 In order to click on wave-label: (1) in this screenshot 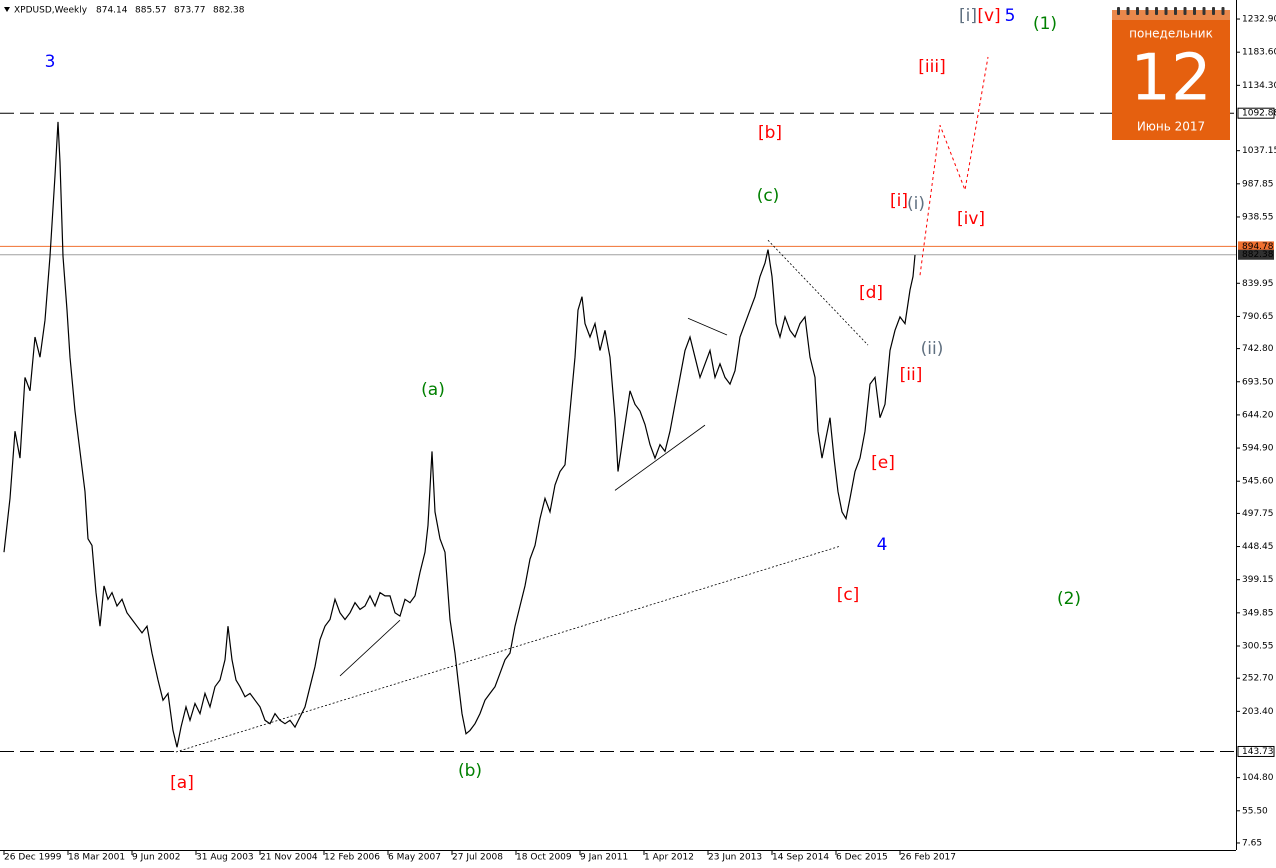, I will do `click(1045, 24)`.